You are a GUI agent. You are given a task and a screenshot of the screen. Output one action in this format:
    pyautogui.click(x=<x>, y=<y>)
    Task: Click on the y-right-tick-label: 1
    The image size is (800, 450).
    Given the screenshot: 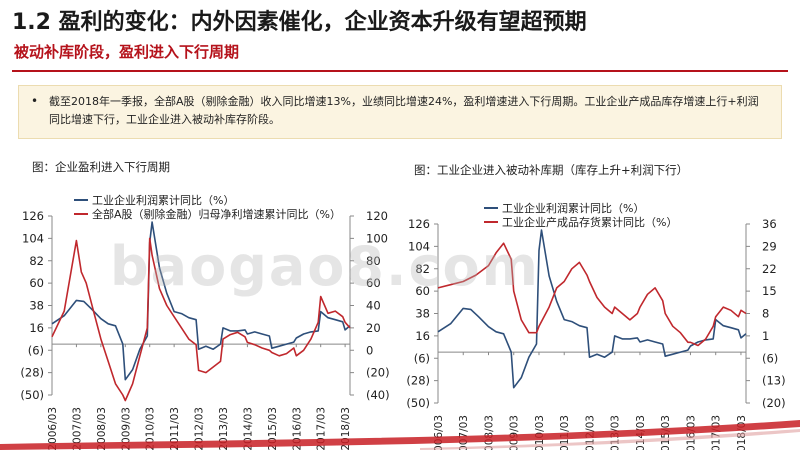 What is the action you would take?
    pyautogui.click(x=765, y=336)
    